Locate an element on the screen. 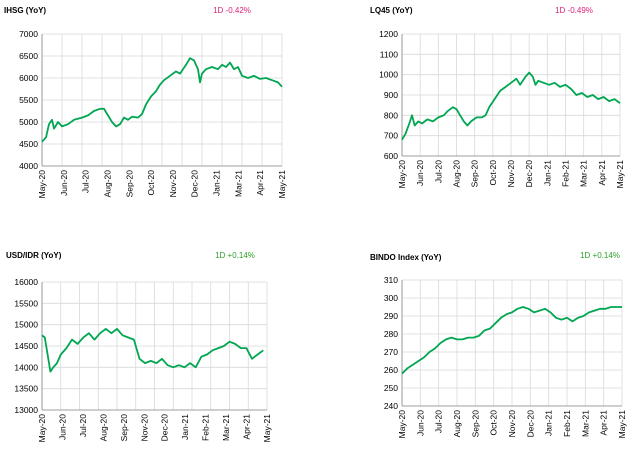 This screenshot has width=640, height=451. y-tick-label: 270 is located at coordinates (391, 352).